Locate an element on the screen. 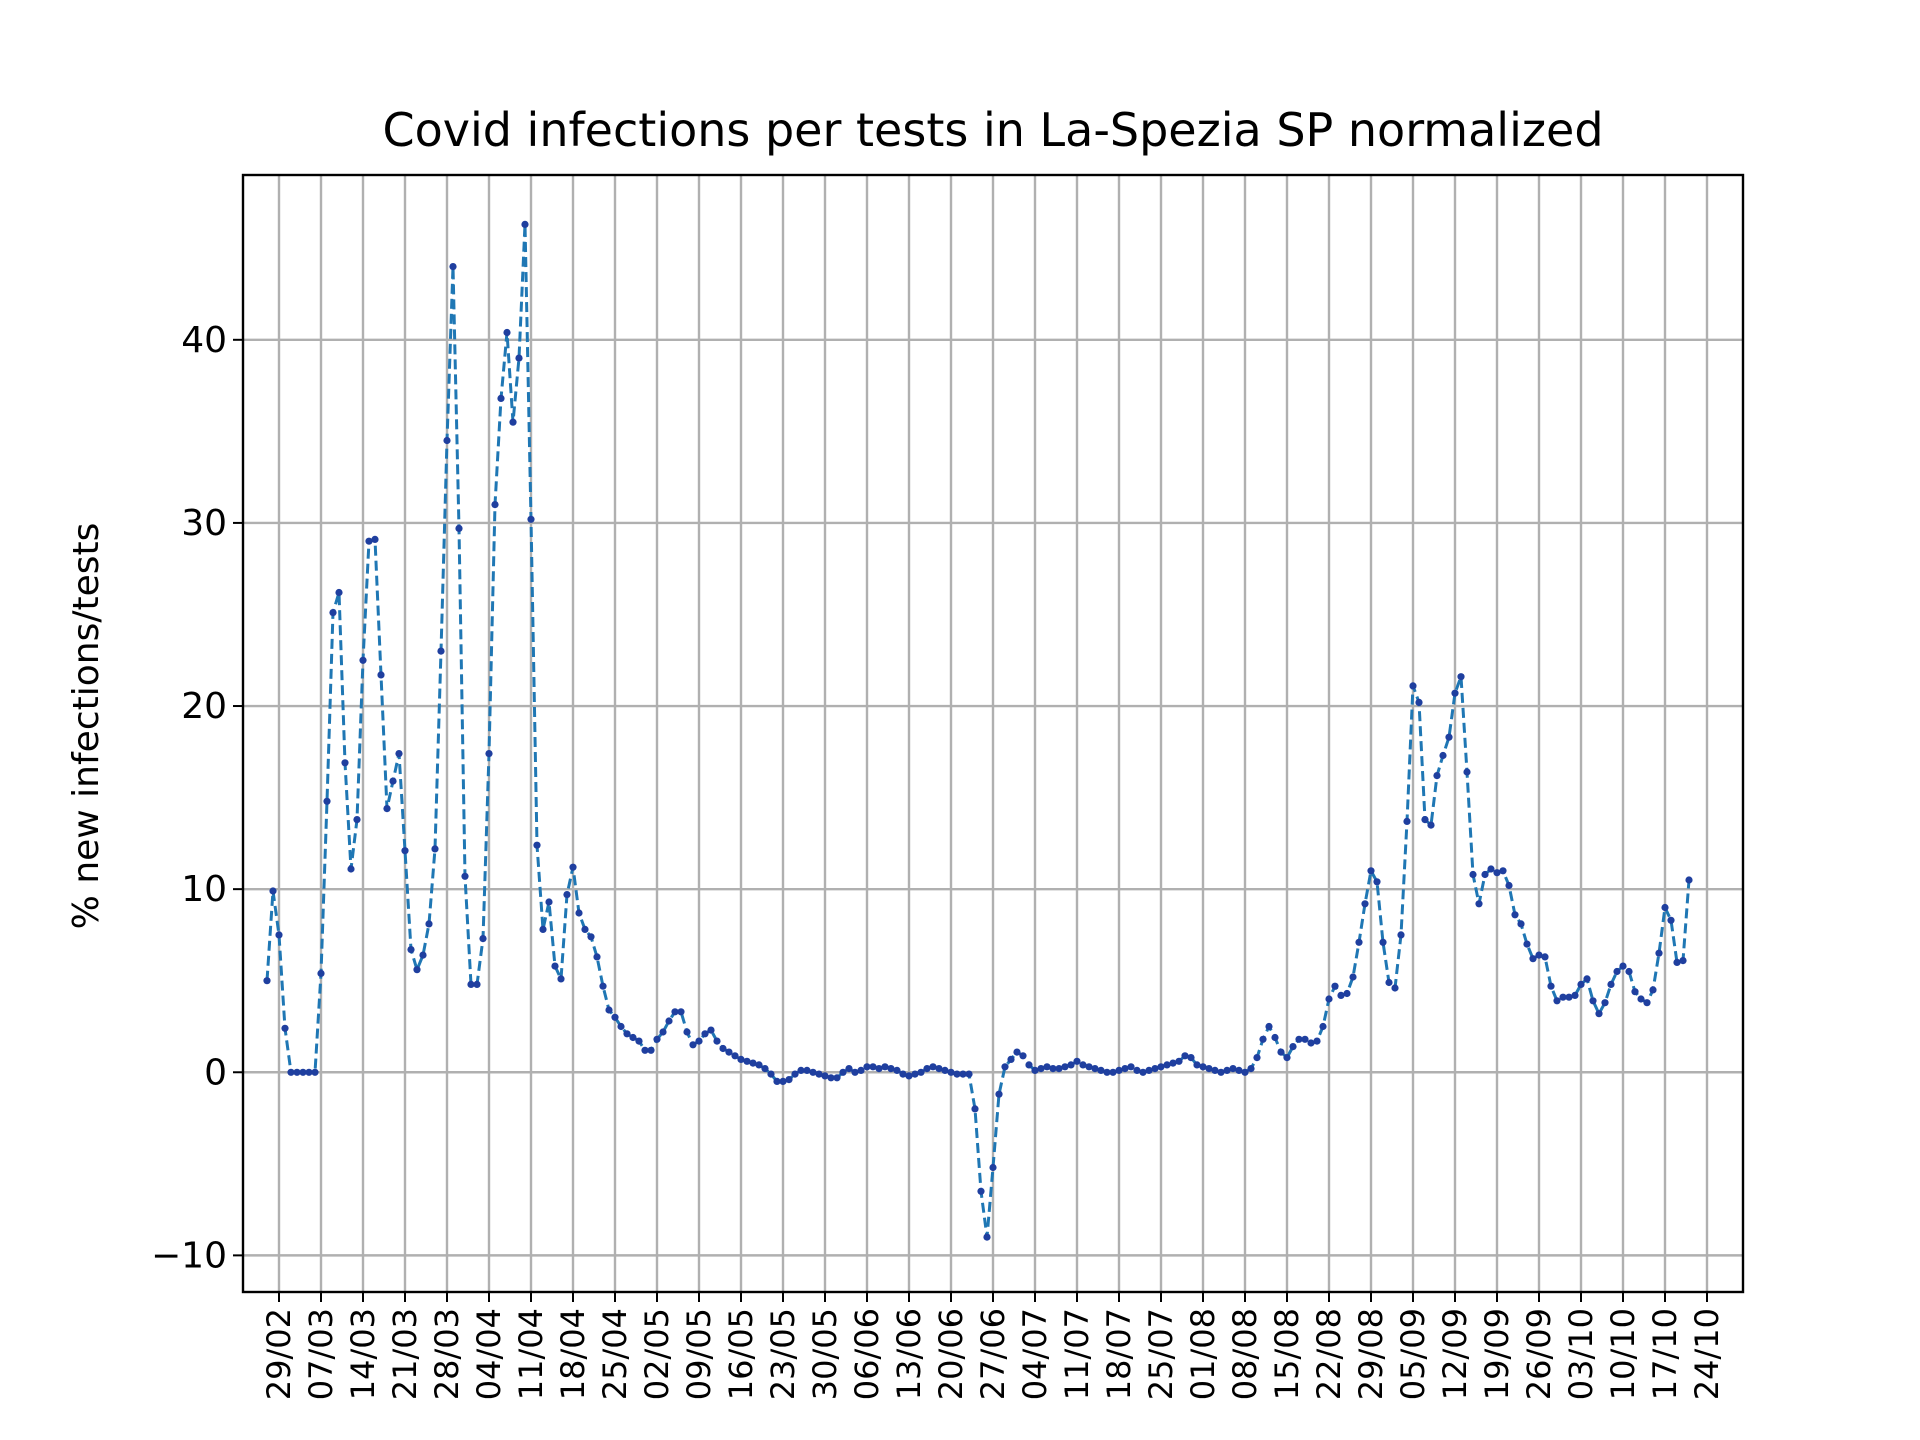  x-tick-label: 26/09 is located at coordinates (1539, 1354).